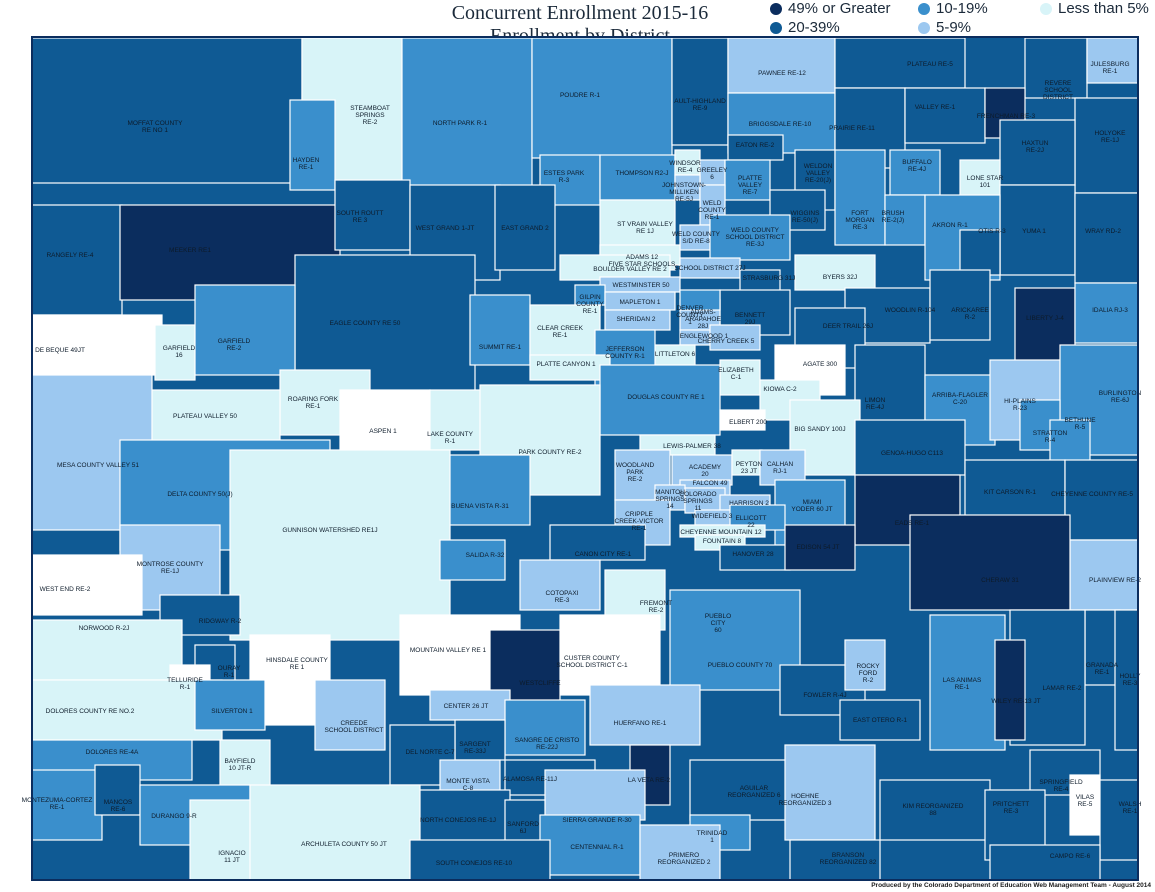 This screenshot has width=1155, height=892. What do you see at coordinates (685, 167) in the screenshot?
I see `district-label-windsor-re-4: WINDSOR RE-4` at bounding box center [685, 167].